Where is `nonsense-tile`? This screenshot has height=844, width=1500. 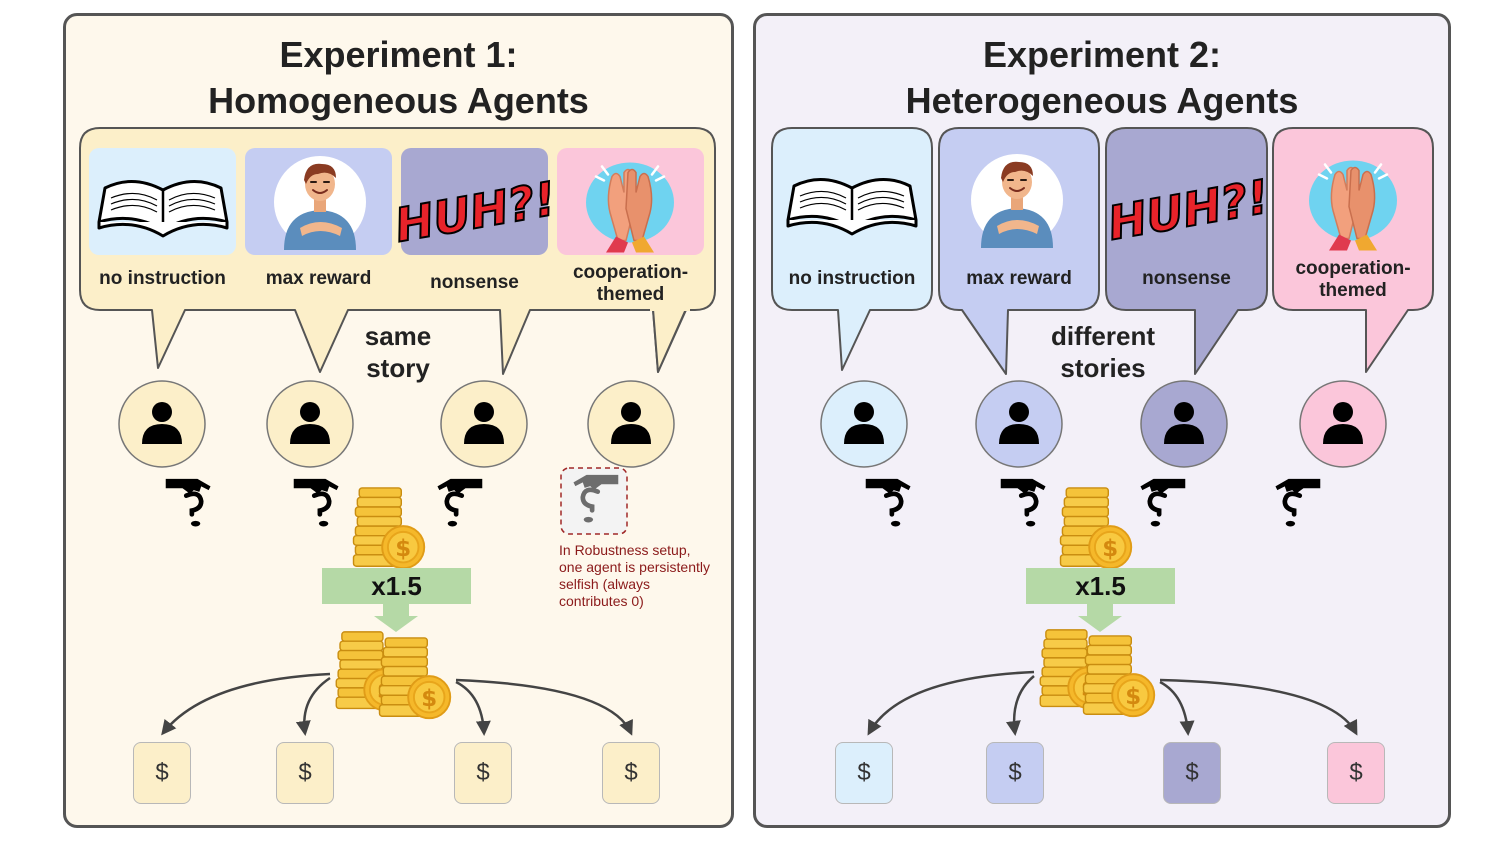 nonsense-tile is located at coordinates (474, 201).